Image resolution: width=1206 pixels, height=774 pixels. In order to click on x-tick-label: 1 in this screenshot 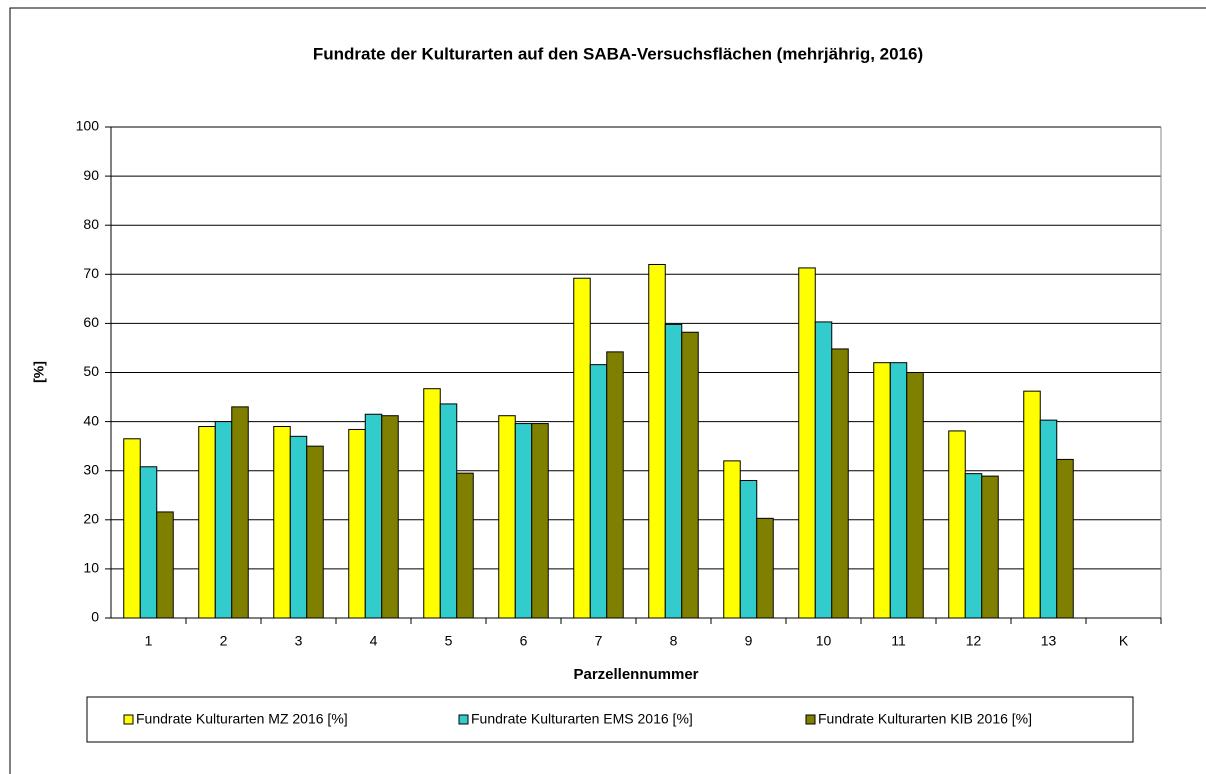, I will do `click(149, 641)`.